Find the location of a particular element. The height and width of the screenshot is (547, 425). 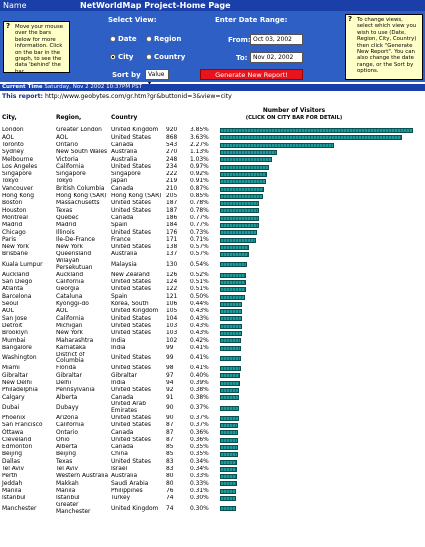

view-option: City is located at coordinates (121, 57).